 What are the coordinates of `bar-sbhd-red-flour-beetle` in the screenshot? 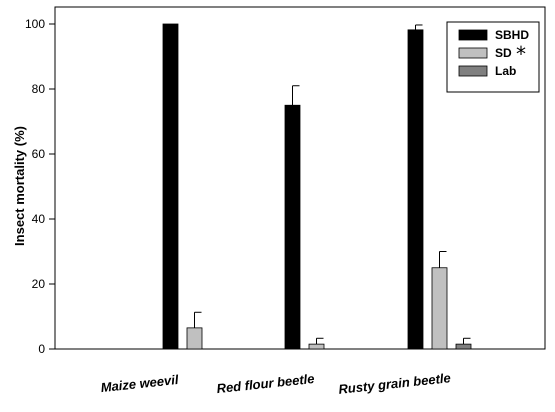 It's located at (292, 227).